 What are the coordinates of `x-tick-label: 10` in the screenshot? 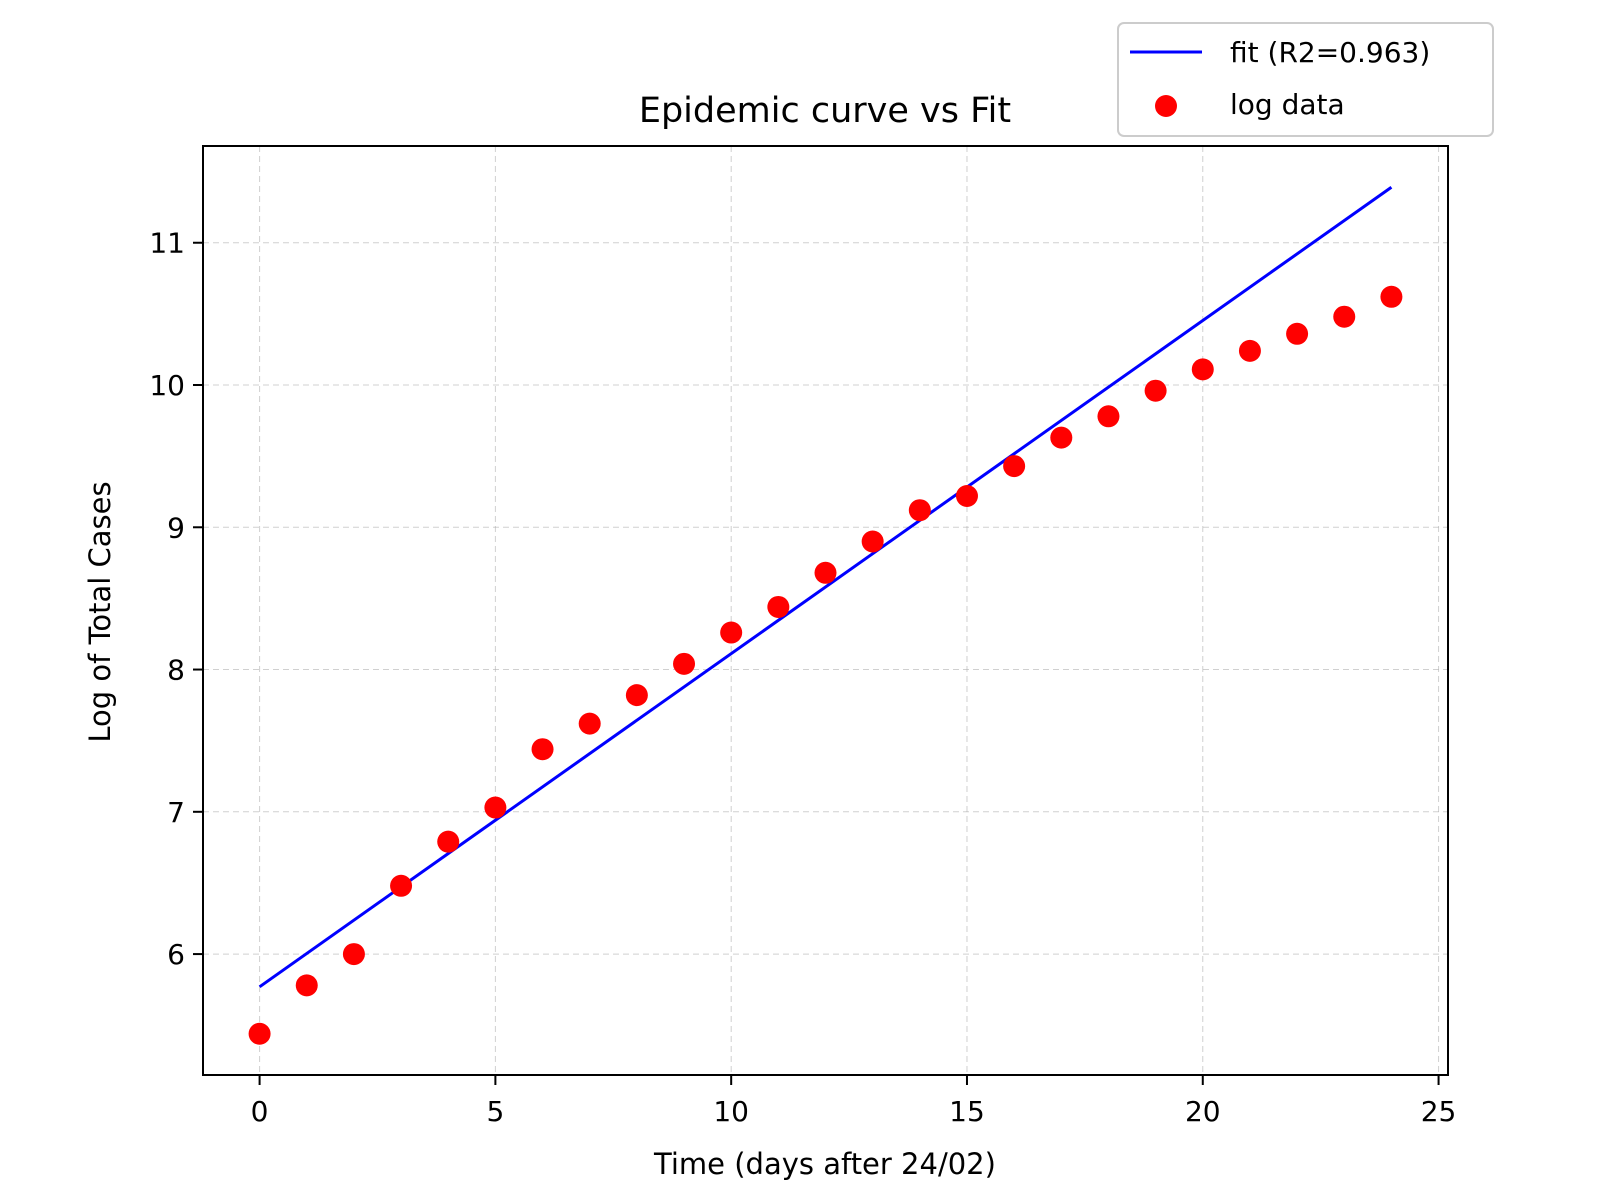 It's located at (731, 1111).